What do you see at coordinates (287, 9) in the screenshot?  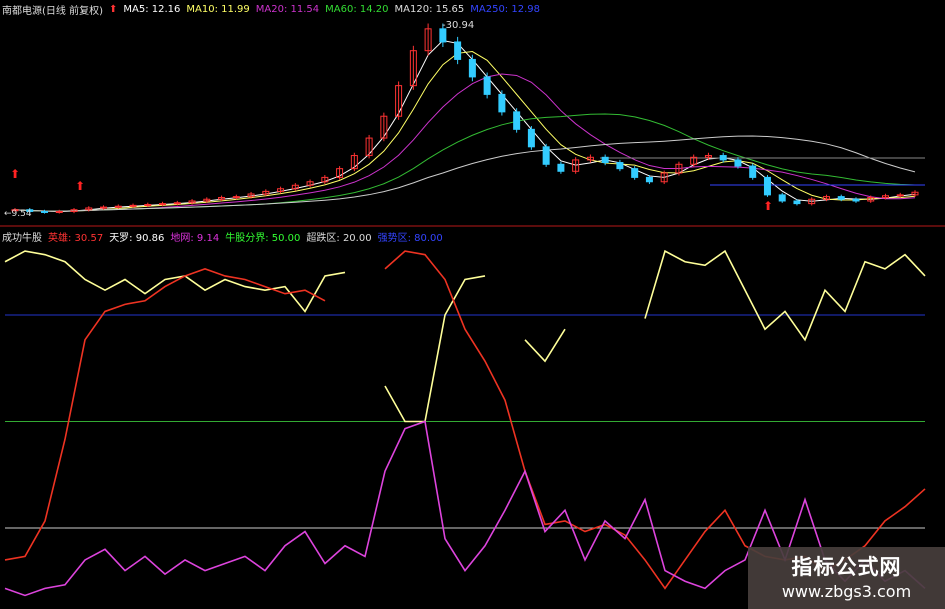 I see `ma-label: MA20: 11.54` at bounding box center [287, 9].